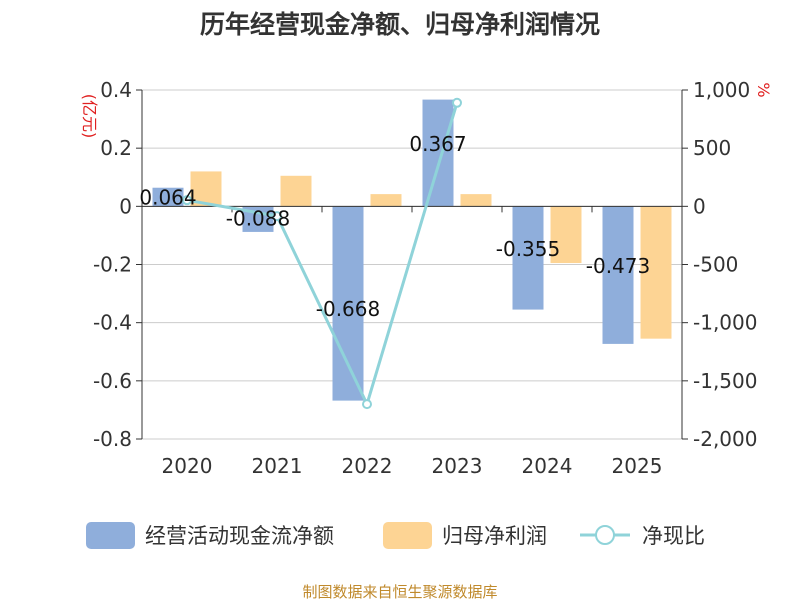 This screenshot has width=800, height=600. What do you see at coordinates (112, 381) in the screenshot?
I see `y-left-tick-label: -0.6` at bounding box center [112, 381].